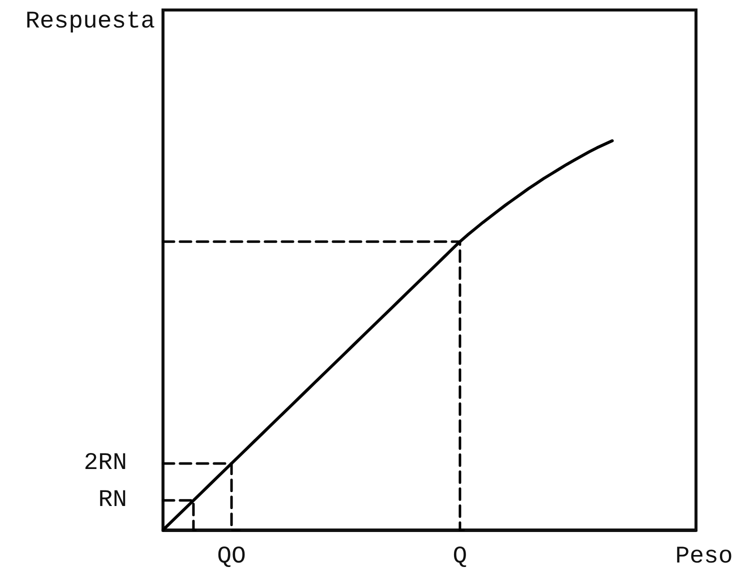 The image size is (739, 575). Describe the element at coordinates (231, 557) in the screenshot. I see `x-tick-label: QO` at that location.